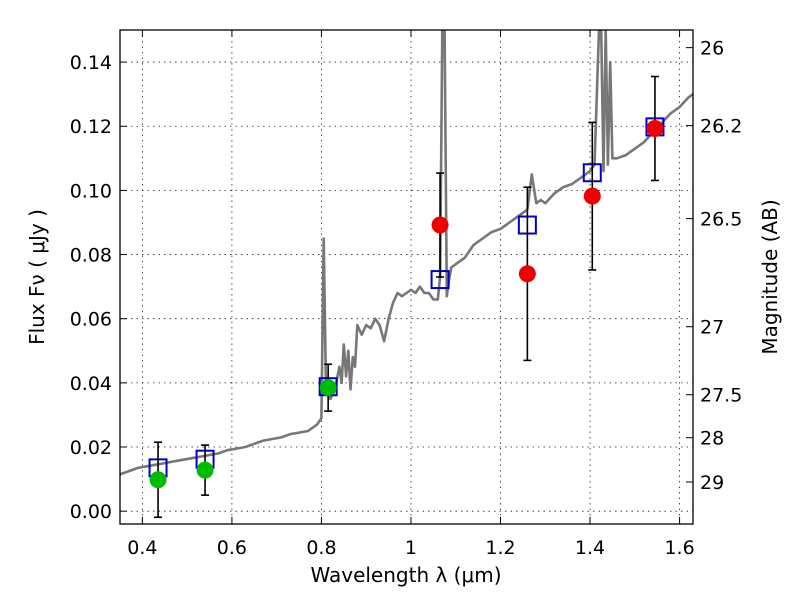  What do you see at coordinates (405, 575) in the screenshot?
I see `x-axis-label: Wavelength λ (μm)` at bounding box center [405, 575].